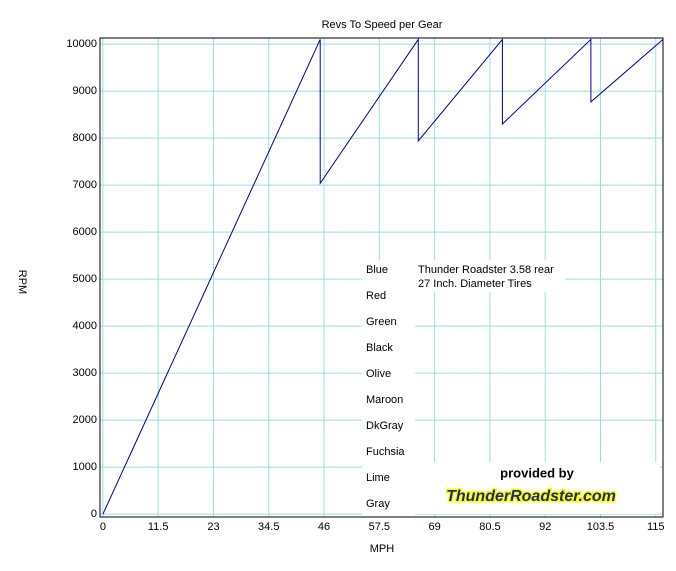 The height and width of the screenshot is (571, 676). Describe the element at coordinates (377, 270) in the screenshot. I see `legend-entry: Blue` at that location.